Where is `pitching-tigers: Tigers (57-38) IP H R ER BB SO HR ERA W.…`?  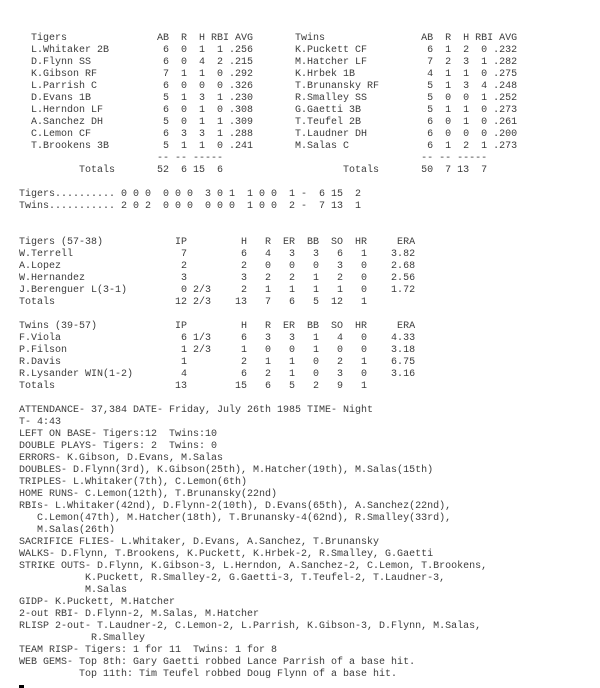
pitching-tigers: Tigers (57-38) IP H R ER BB SO HR ERA W.… is located at coordinates (217, 272).